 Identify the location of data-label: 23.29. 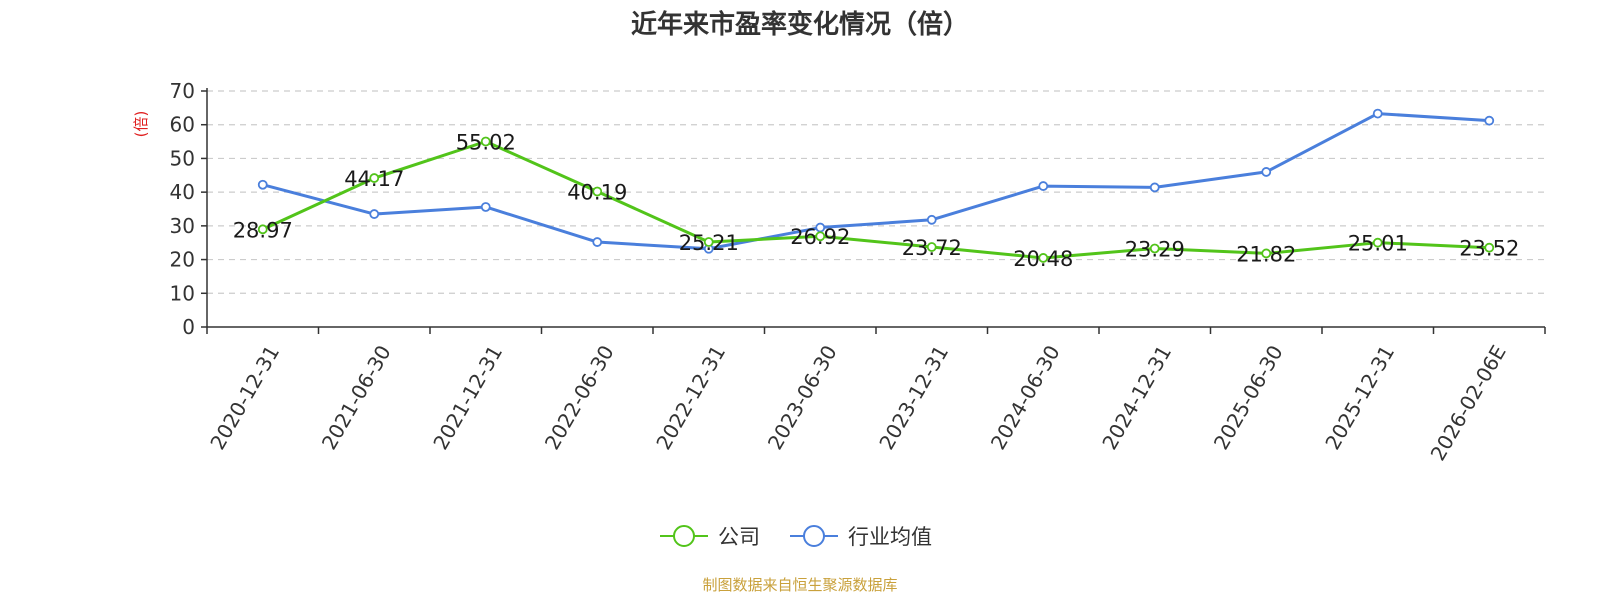
(1155, 249).